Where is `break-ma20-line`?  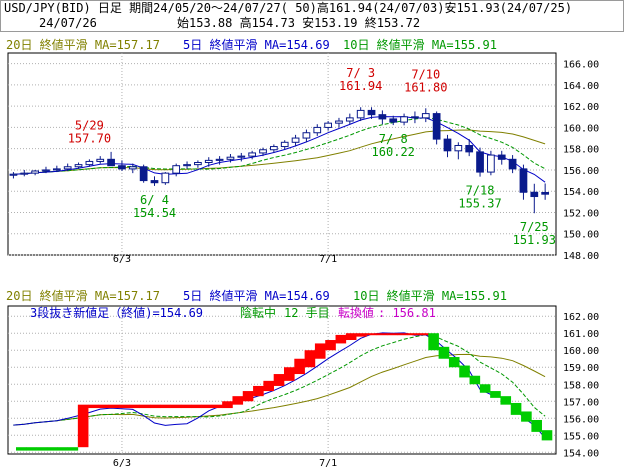
break-ma20-line is located at coordinates (279, 389).